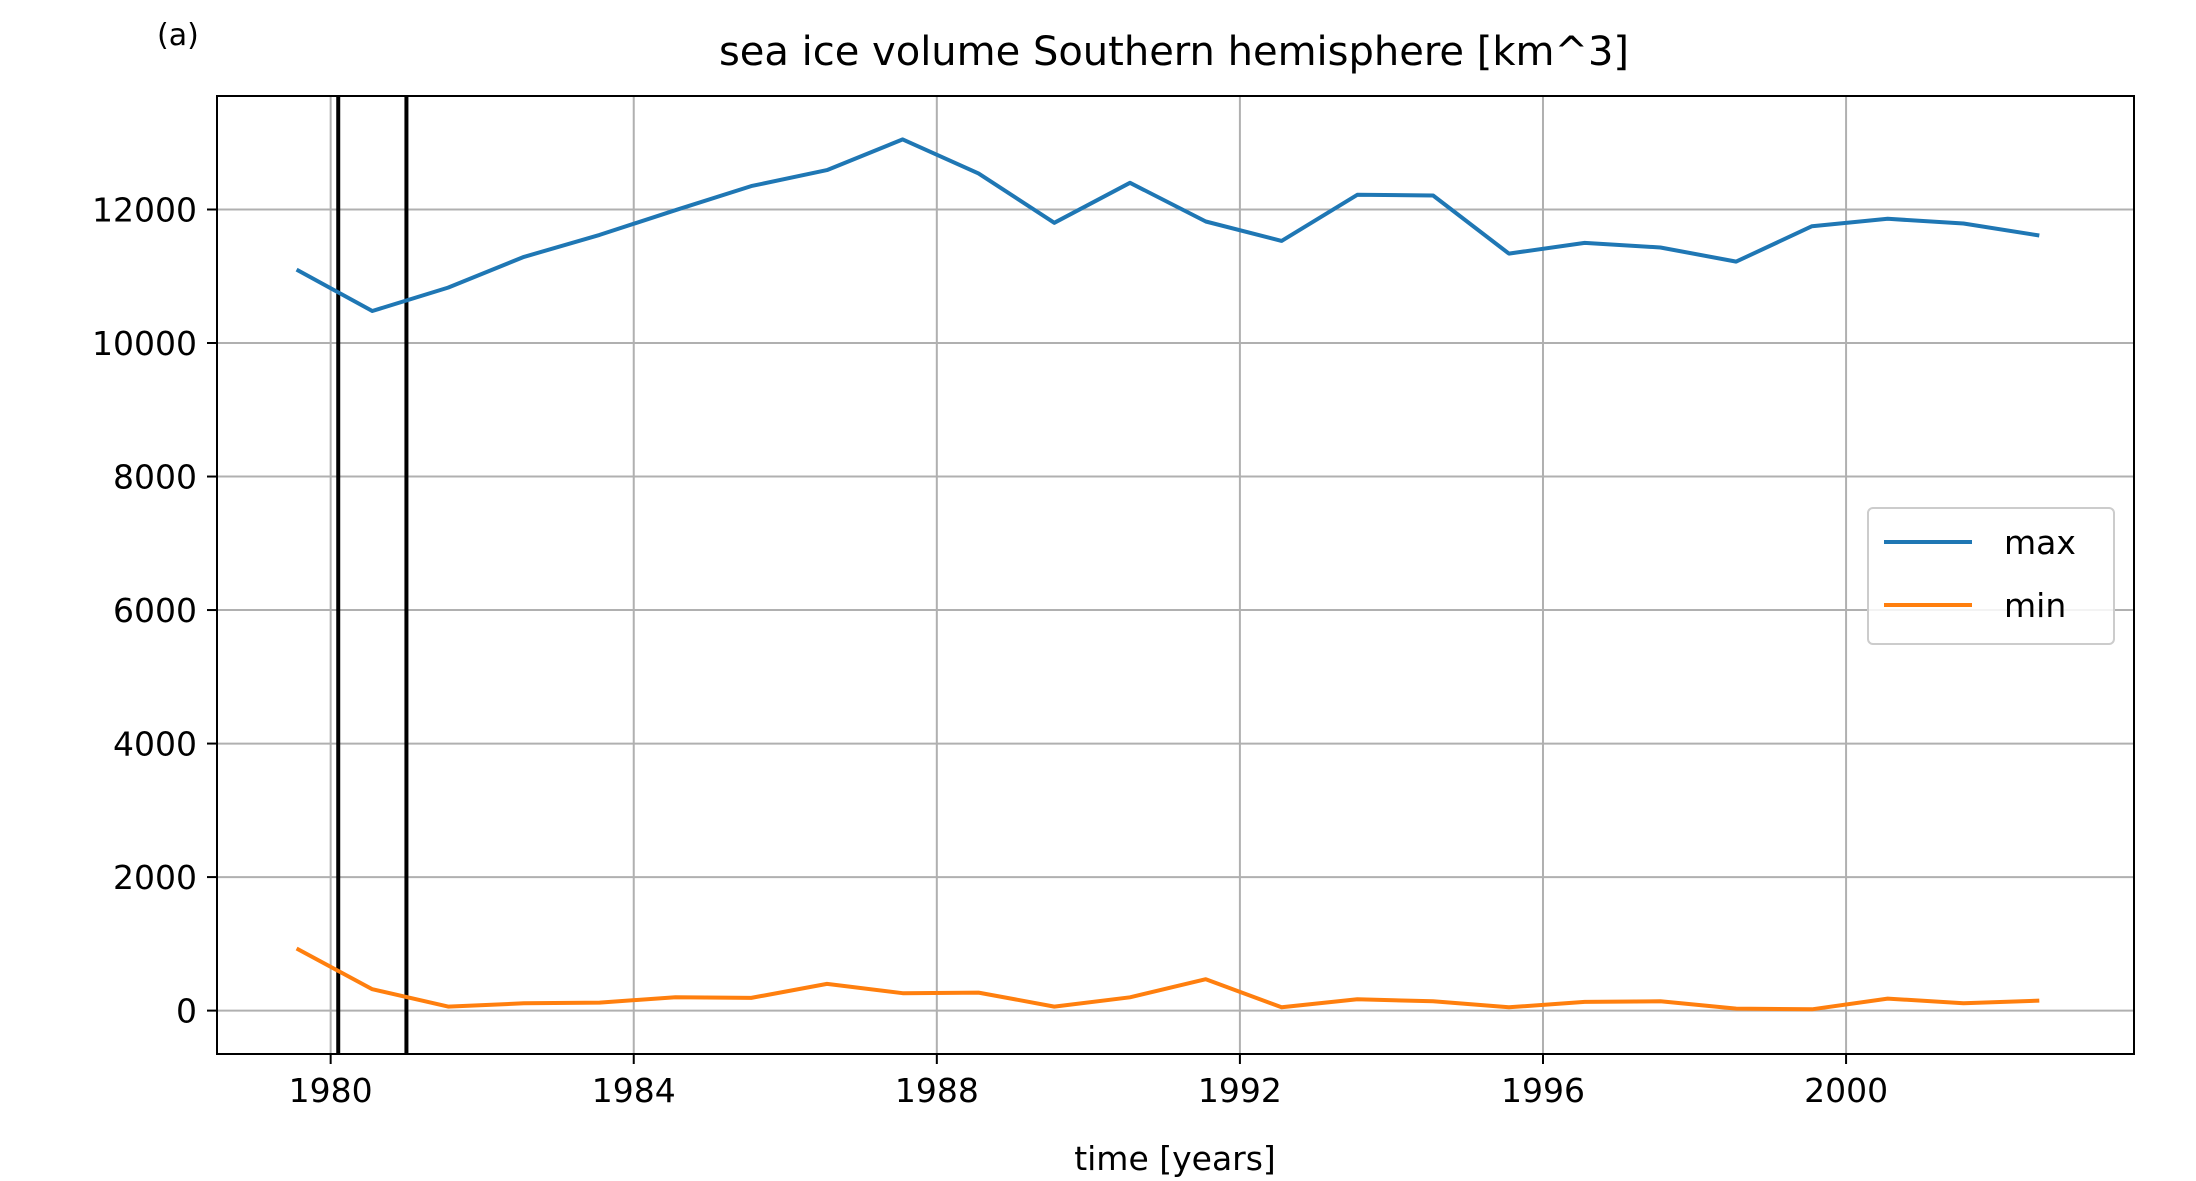 This screenshot has width=2196, height=1181. What do you see at coordinates (634, 1090) in the screenshot?
I see `x-tick-label: 1984` at bounding box center [634, 1090].